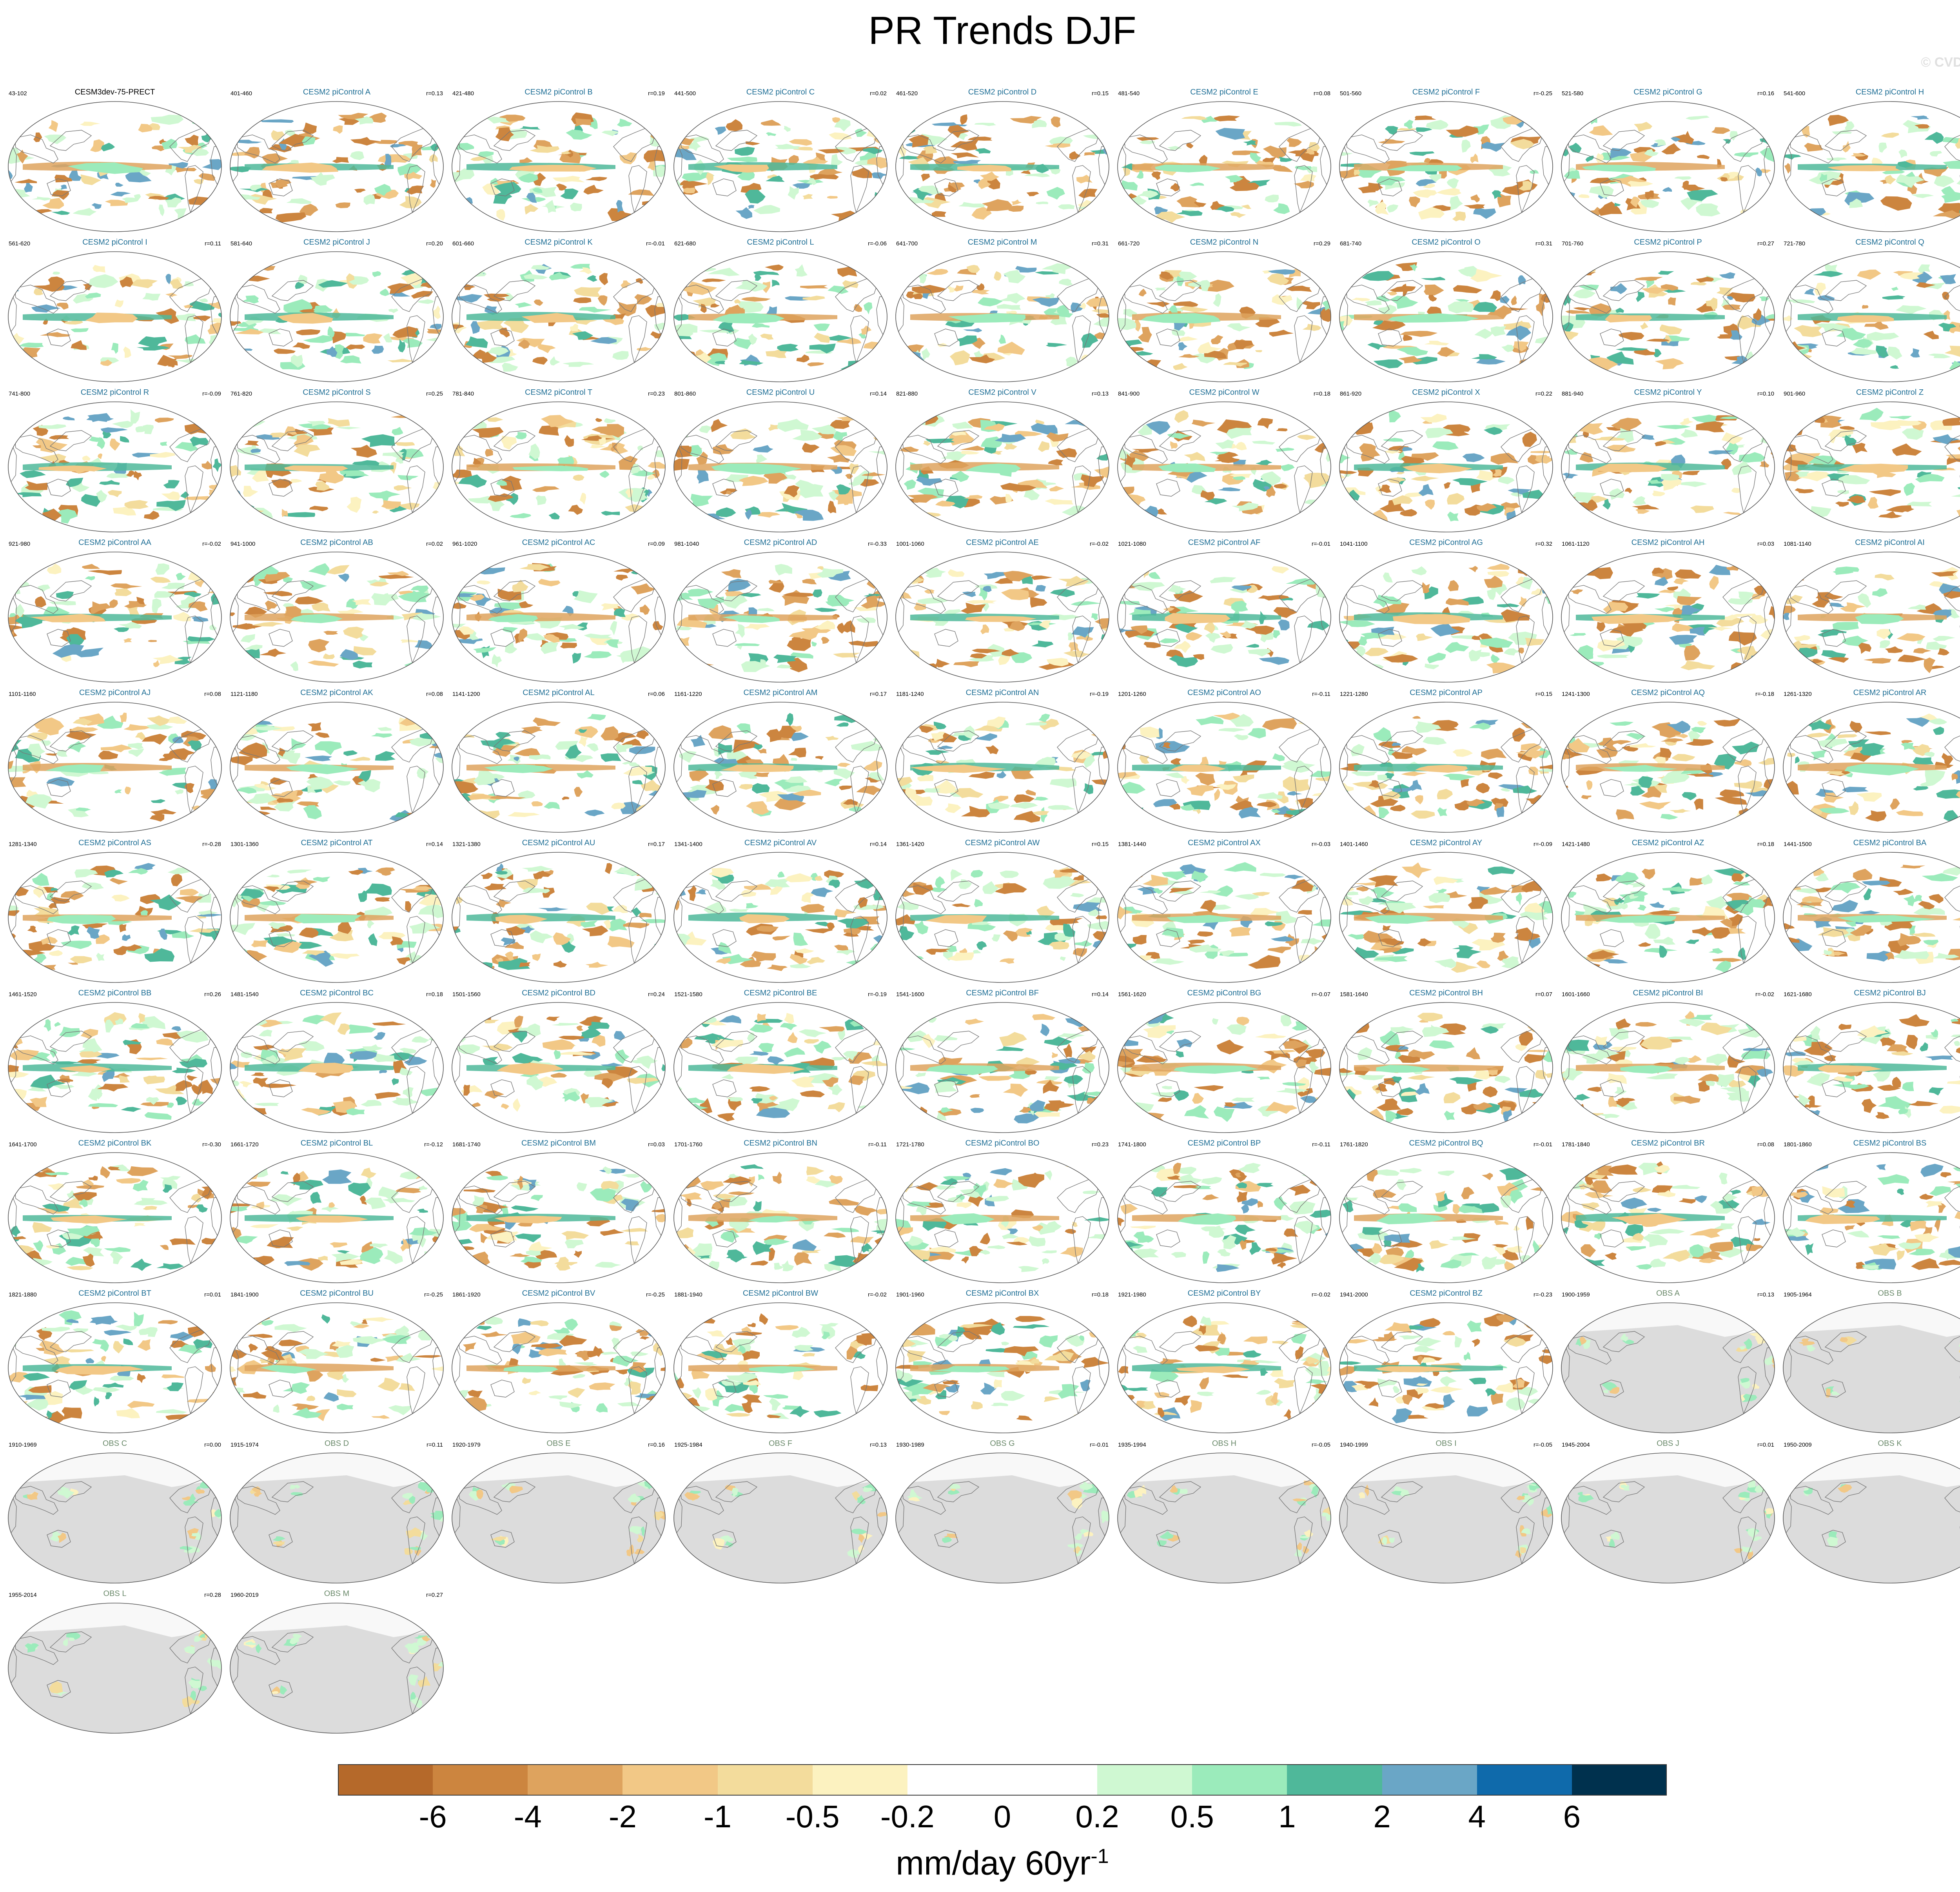  What do you see at coordinates (112, 317) in the screenshot?
I see `equatorial-trend-band` at bounding box center [112, 317].